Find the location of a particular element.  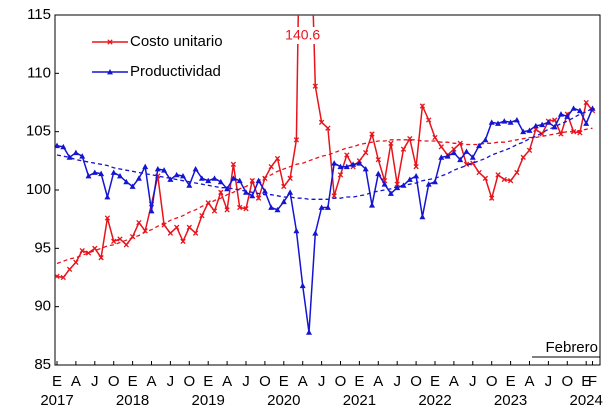

y-tick-label: 85 is located at coordinates (42, 364).